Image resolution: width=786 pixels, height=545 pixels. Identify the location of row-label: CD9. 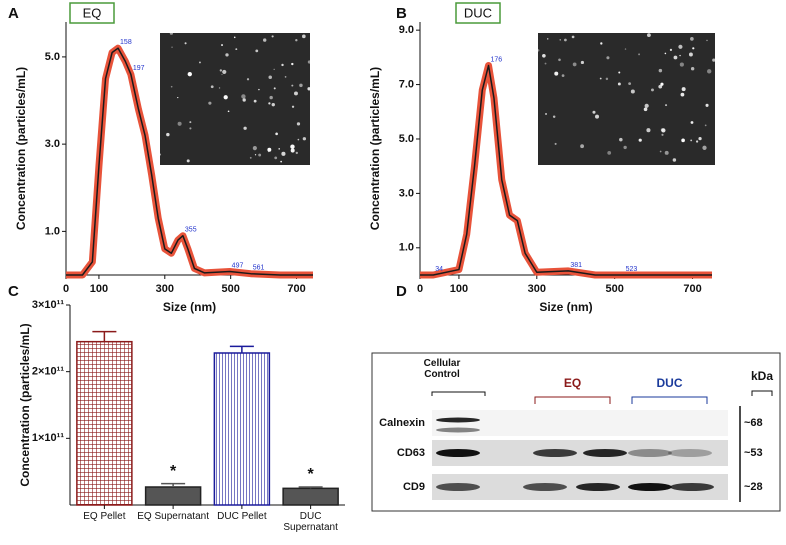
(414, 487).